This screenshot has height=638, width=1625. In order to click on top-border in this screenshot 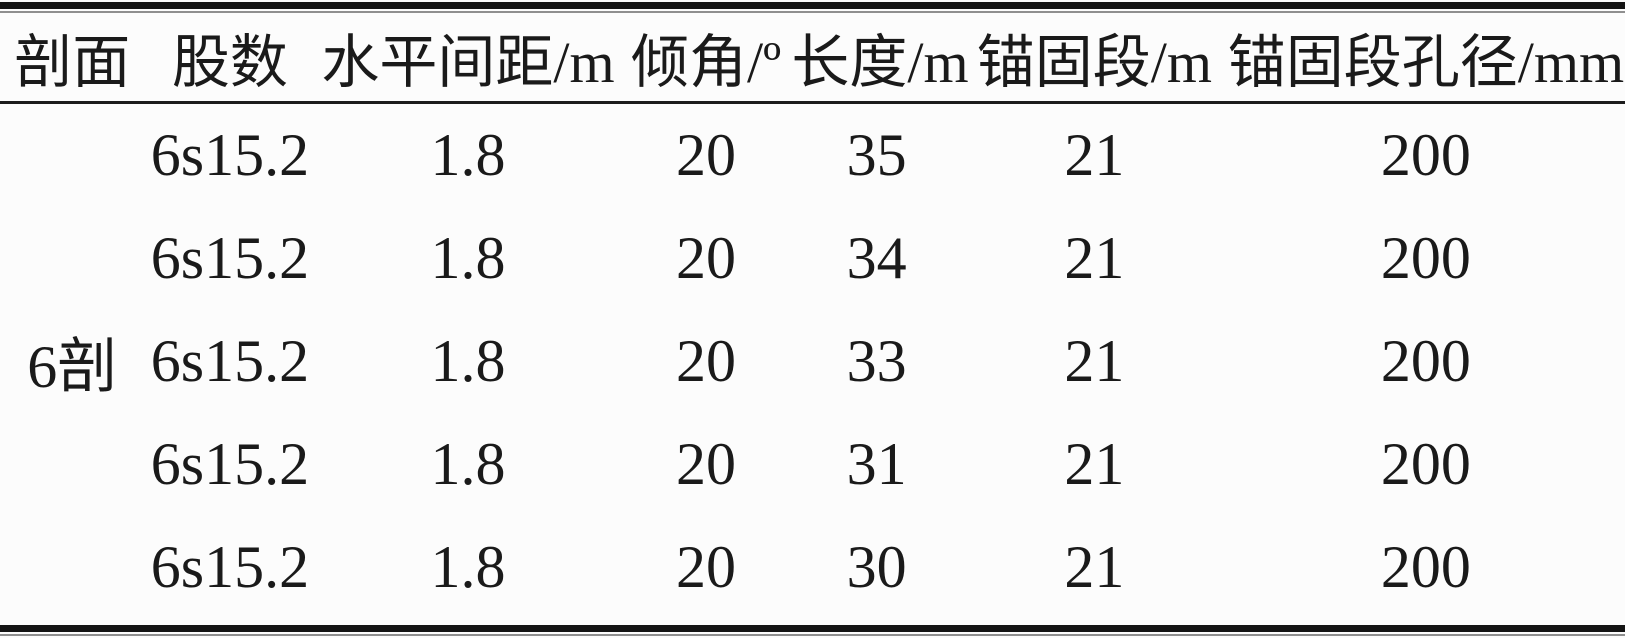, I will do `click(812, 6)`.